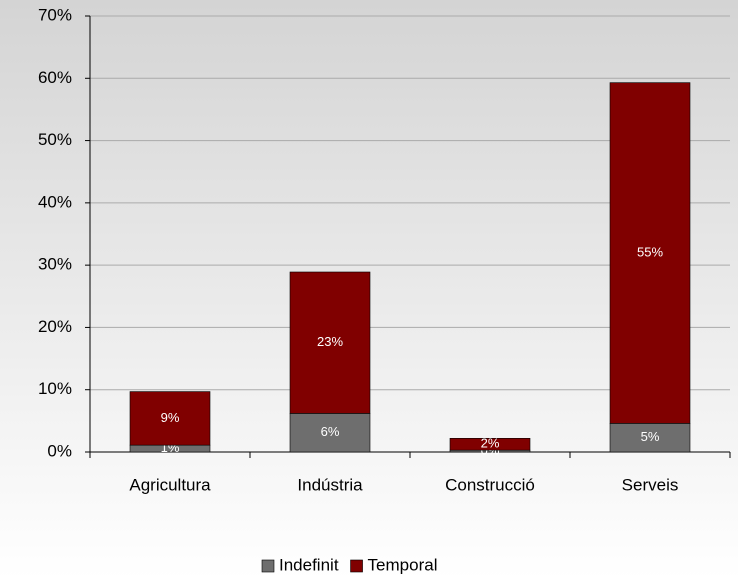  I want to click on y-tick-label: 10%, so click(55, 388).